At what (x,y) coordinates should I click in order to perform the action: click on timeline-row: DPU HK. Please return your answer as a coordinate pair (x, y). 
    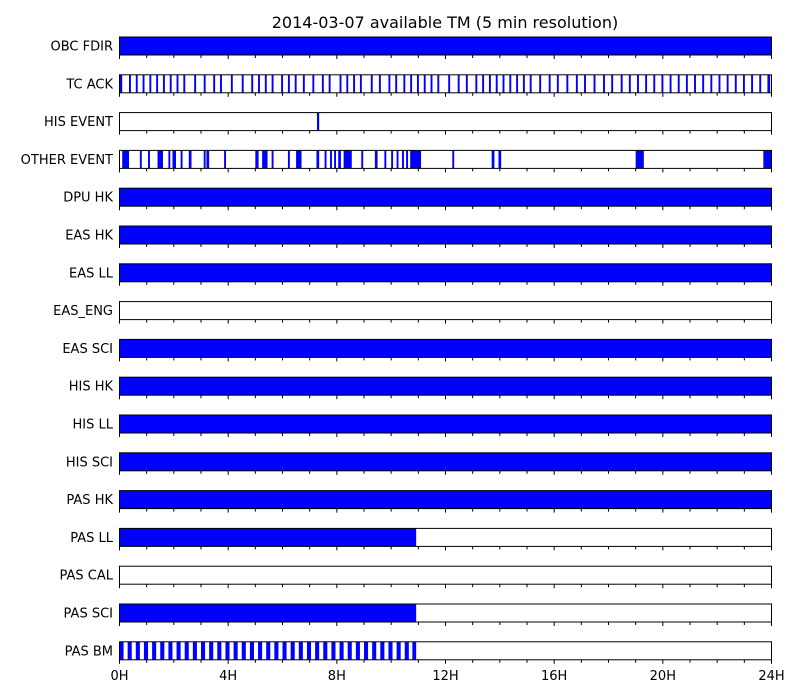
    Looking at the image, I should click on (417, 199).